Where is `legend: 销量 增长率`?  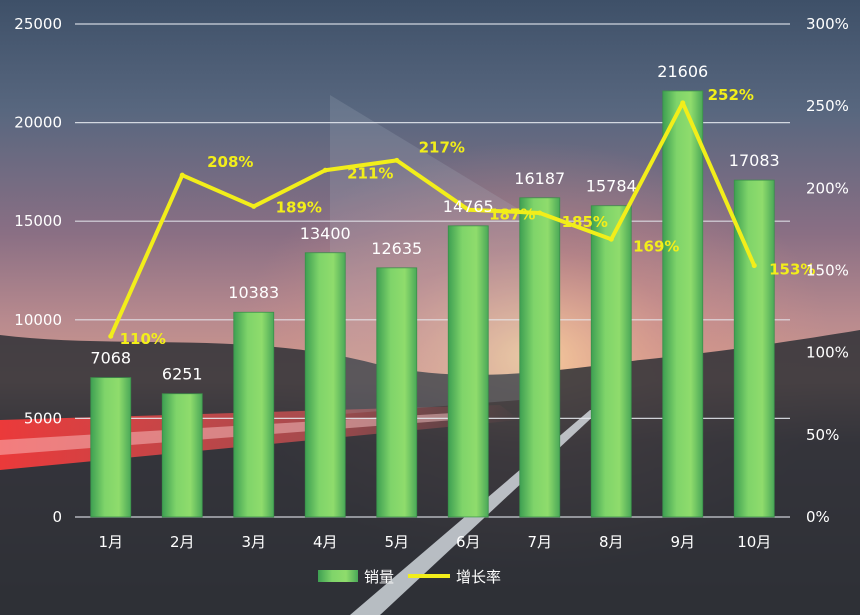 legend: 销量 增长率 is located at coordinates (409, 577).